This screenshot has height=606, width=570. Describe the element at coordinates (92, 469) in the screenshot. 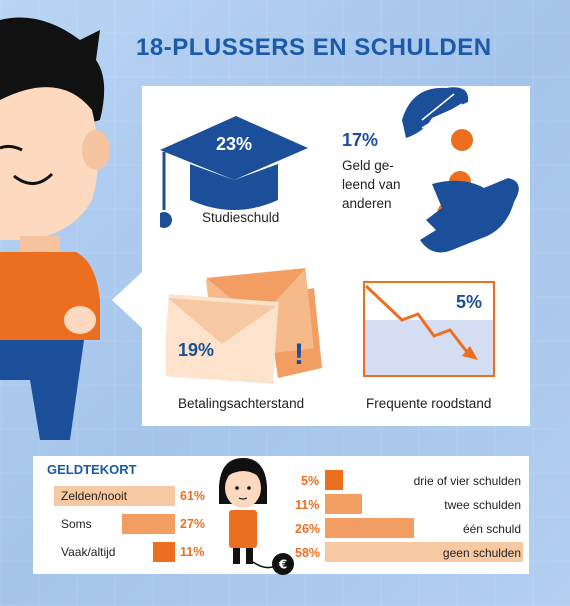

I see `geldtekort-title: GELDTEKORT` at that location.